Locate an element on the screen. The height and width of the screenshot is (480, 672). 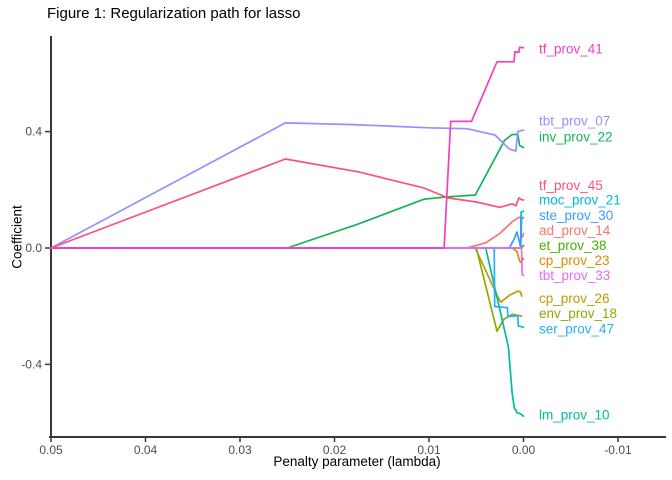
x-tick-label: 0.02 is located at coordinates (335, 450).